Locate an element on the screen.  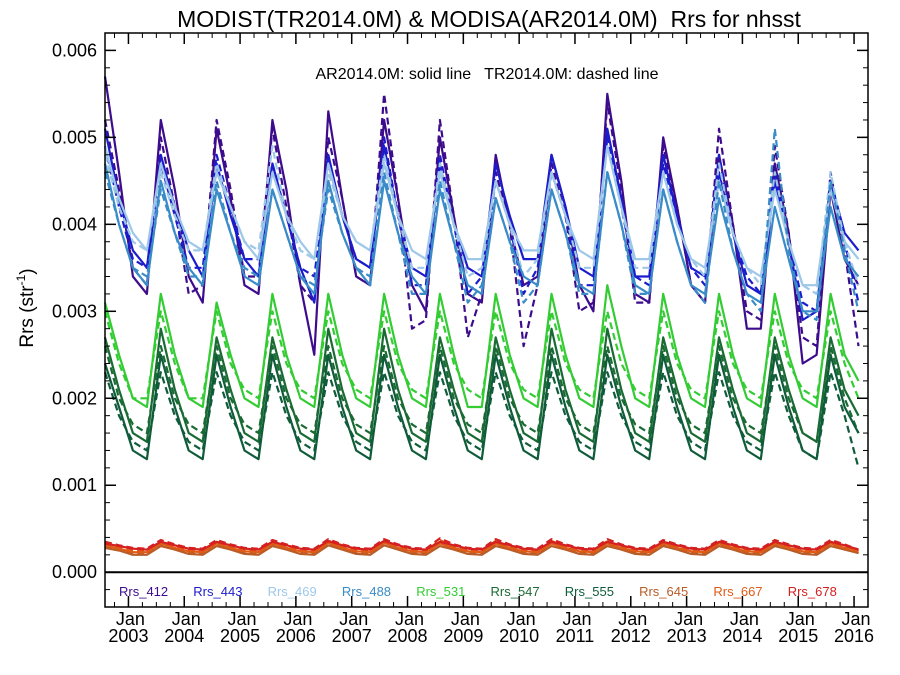
x-tick-year-label: 2003 is located at coordinates (128, 636).